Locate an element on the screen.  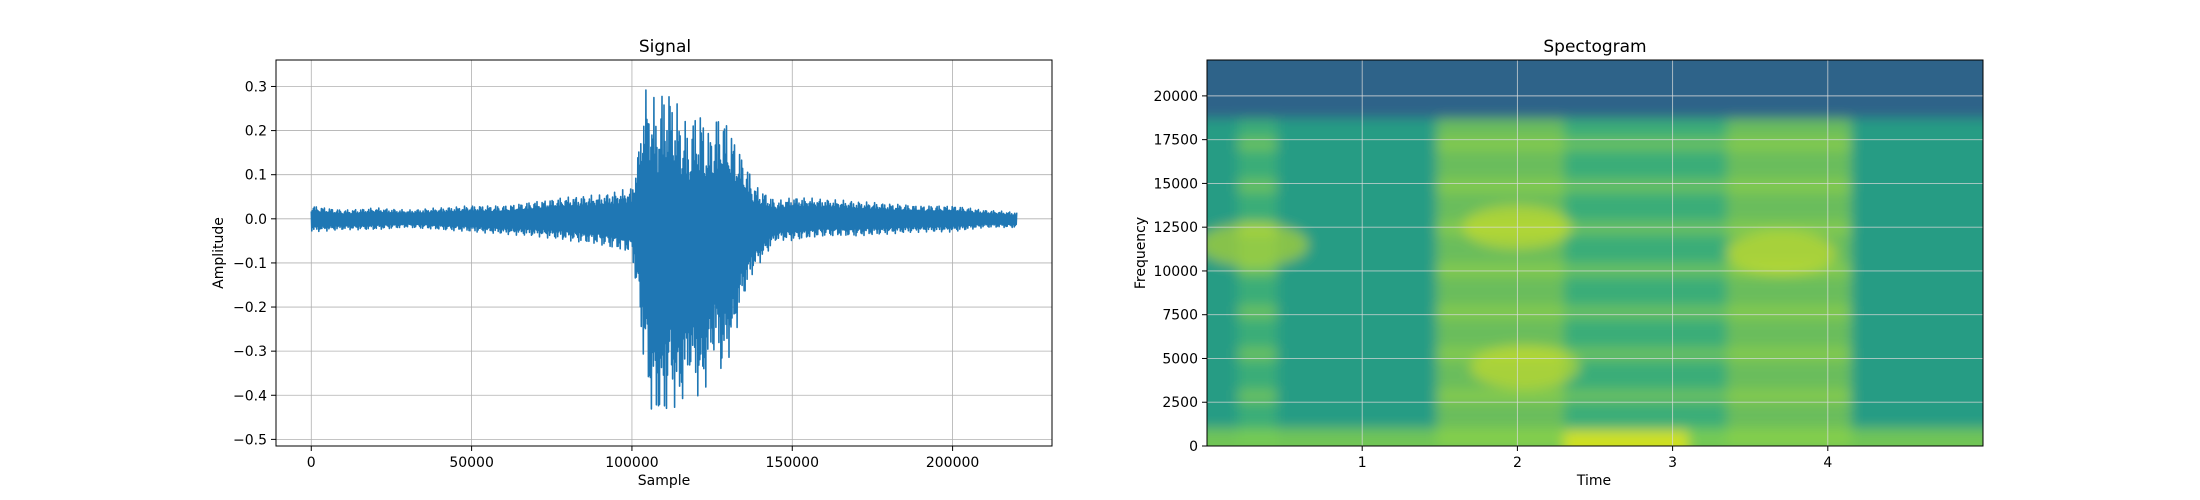
spectrogram-x-ticks: 1 2 3 4 is located at coordinates (1595, 458).